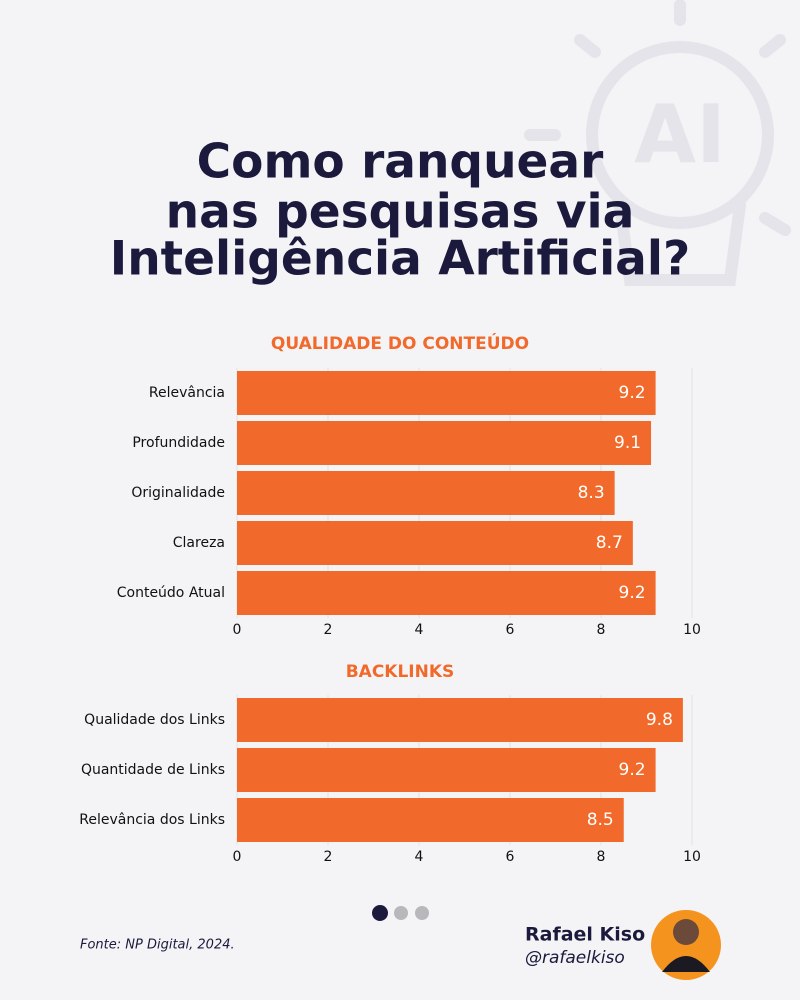  Describe the element at coordinates (627, 443) in the screenshot. I see `value-label: 9.1` at that location.